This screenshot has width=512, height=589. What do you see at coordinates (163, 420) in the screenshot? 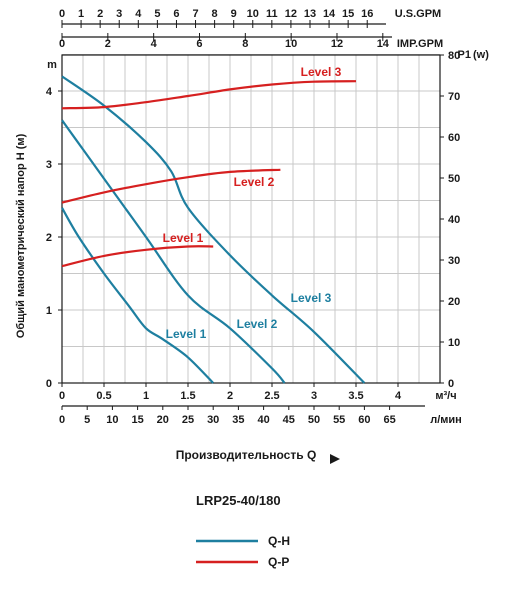
I see `lmin-tick-label: 20` at bounding box center [163, 420].